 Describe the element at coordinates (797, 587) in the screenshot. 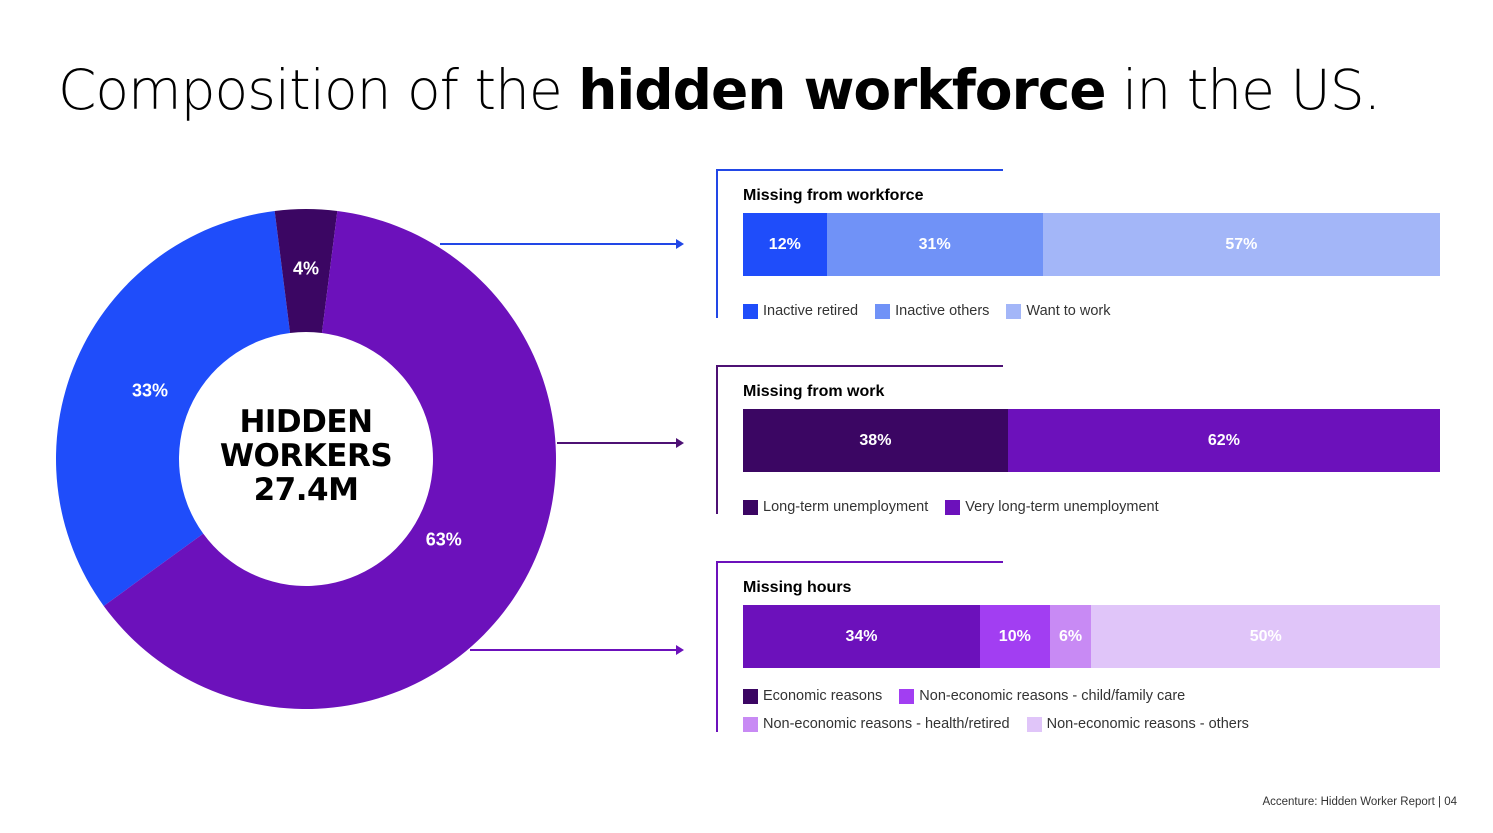

I see `panel-title: Missing hours` at that location.